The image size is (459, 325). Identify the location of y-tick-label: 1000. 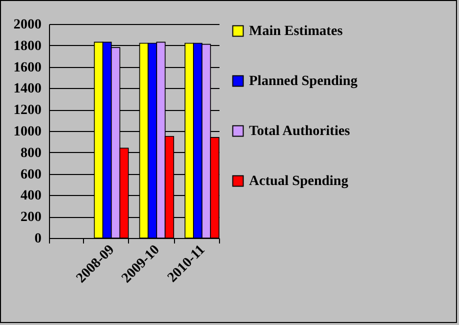
(28, 132).